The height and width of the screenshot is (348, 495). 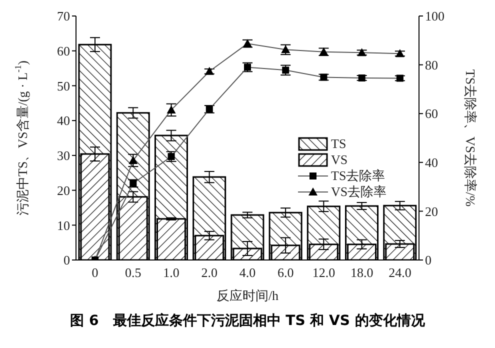 What do you see at coordinates (431, 162) in the screenshot?
I see `y2-tick-label: 40` at bounding box center [431, 162].